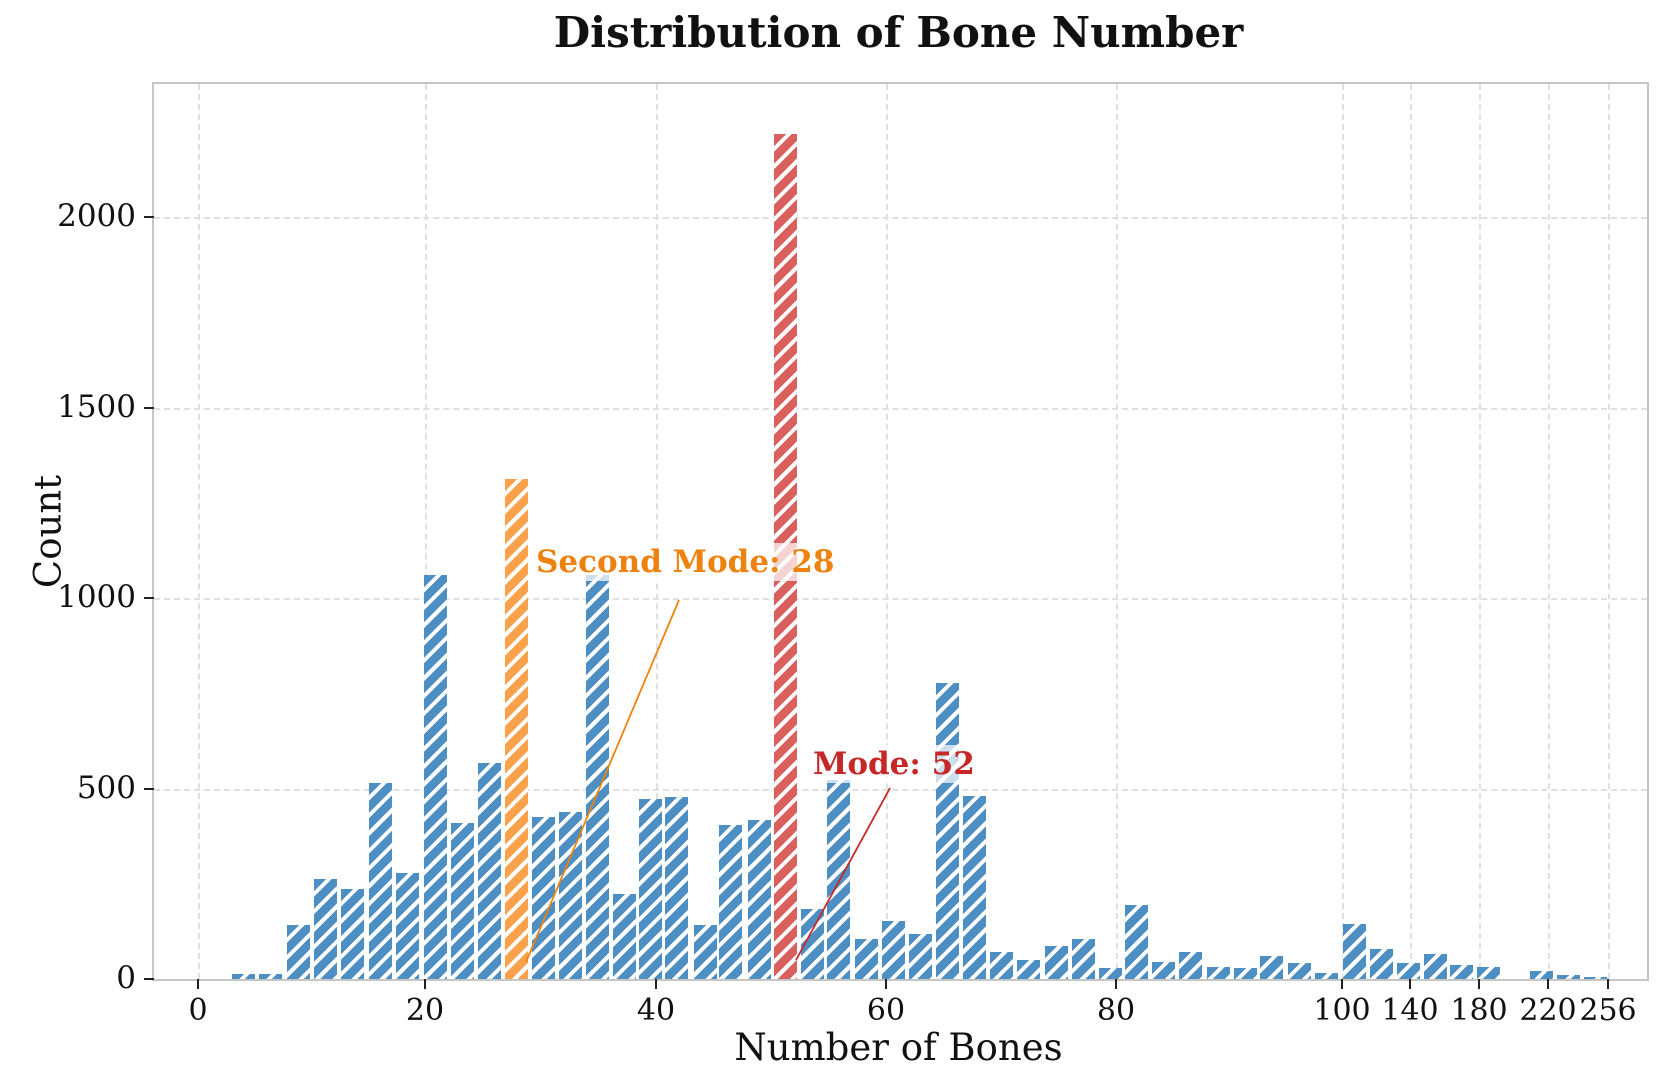 The height and width of the screenshot is (1084, 1662). Describe the element at coordinates (1342, 1010) in the screenshot. I see `x-tick-label: 100` at that location.